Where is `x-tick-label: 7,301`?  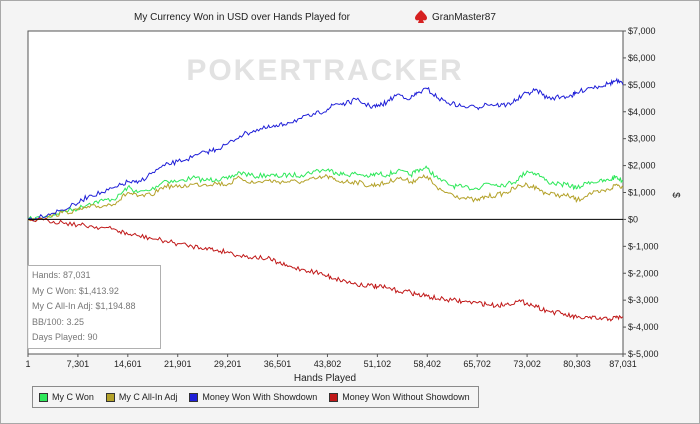 x-tick-label: 7,301 is located at coordinates (78, 364).